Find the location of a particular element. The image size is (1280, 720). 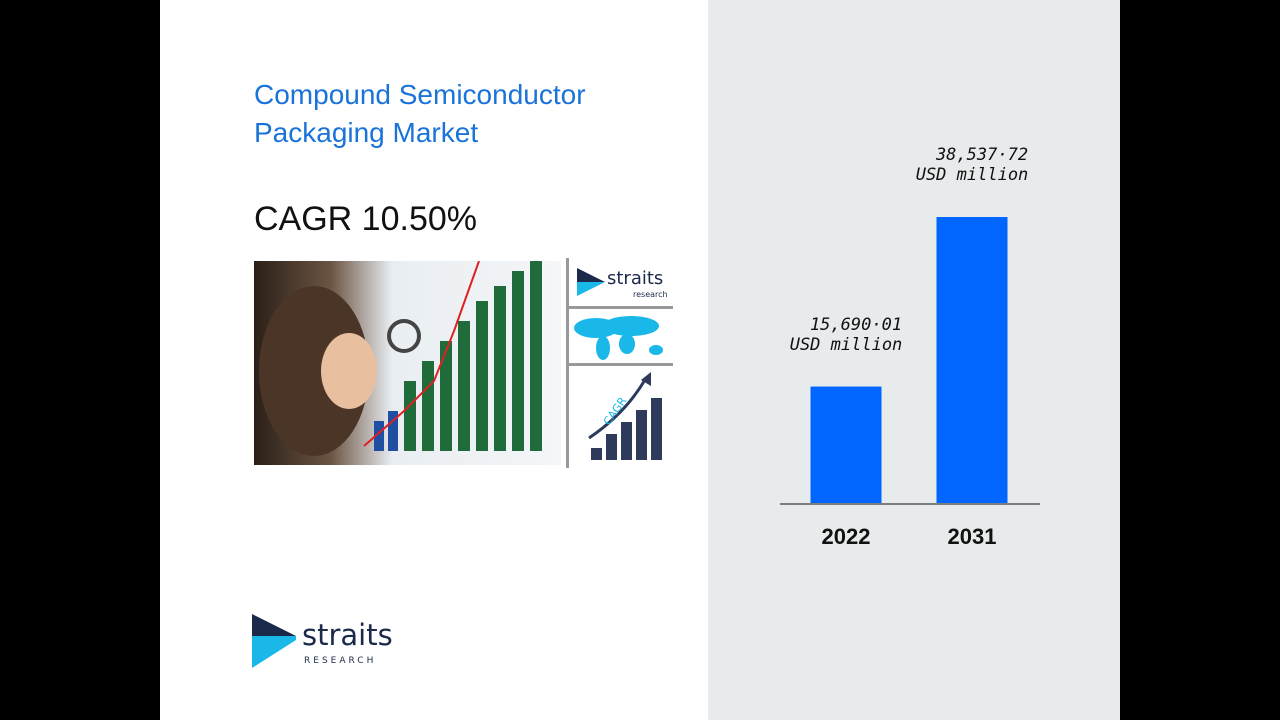

x-tick-label: 2031 is located at coordinates (972, 536).